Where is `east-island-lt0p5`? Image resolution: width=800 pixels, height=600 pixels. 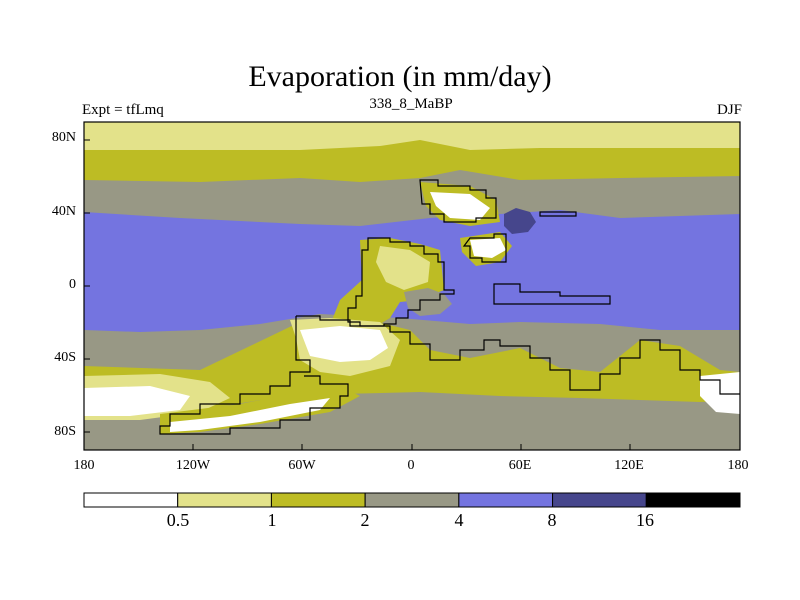 east-island-lt0p5 is located at coordinates (488, 248).